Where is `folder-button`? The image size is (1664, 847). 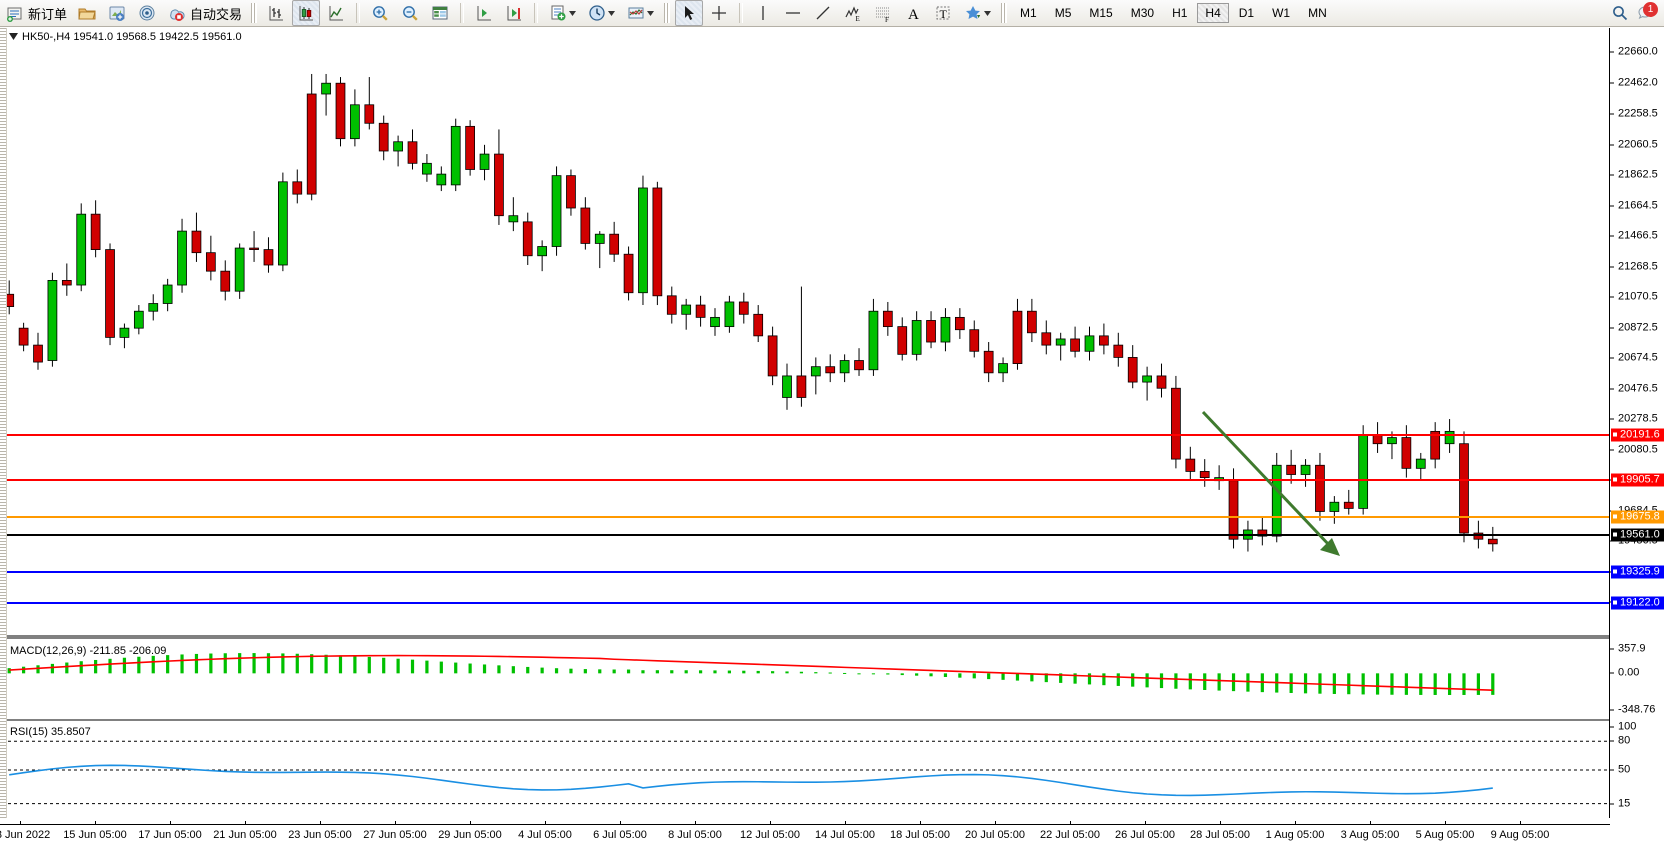 folder-button is located at coordinates (87, 13).